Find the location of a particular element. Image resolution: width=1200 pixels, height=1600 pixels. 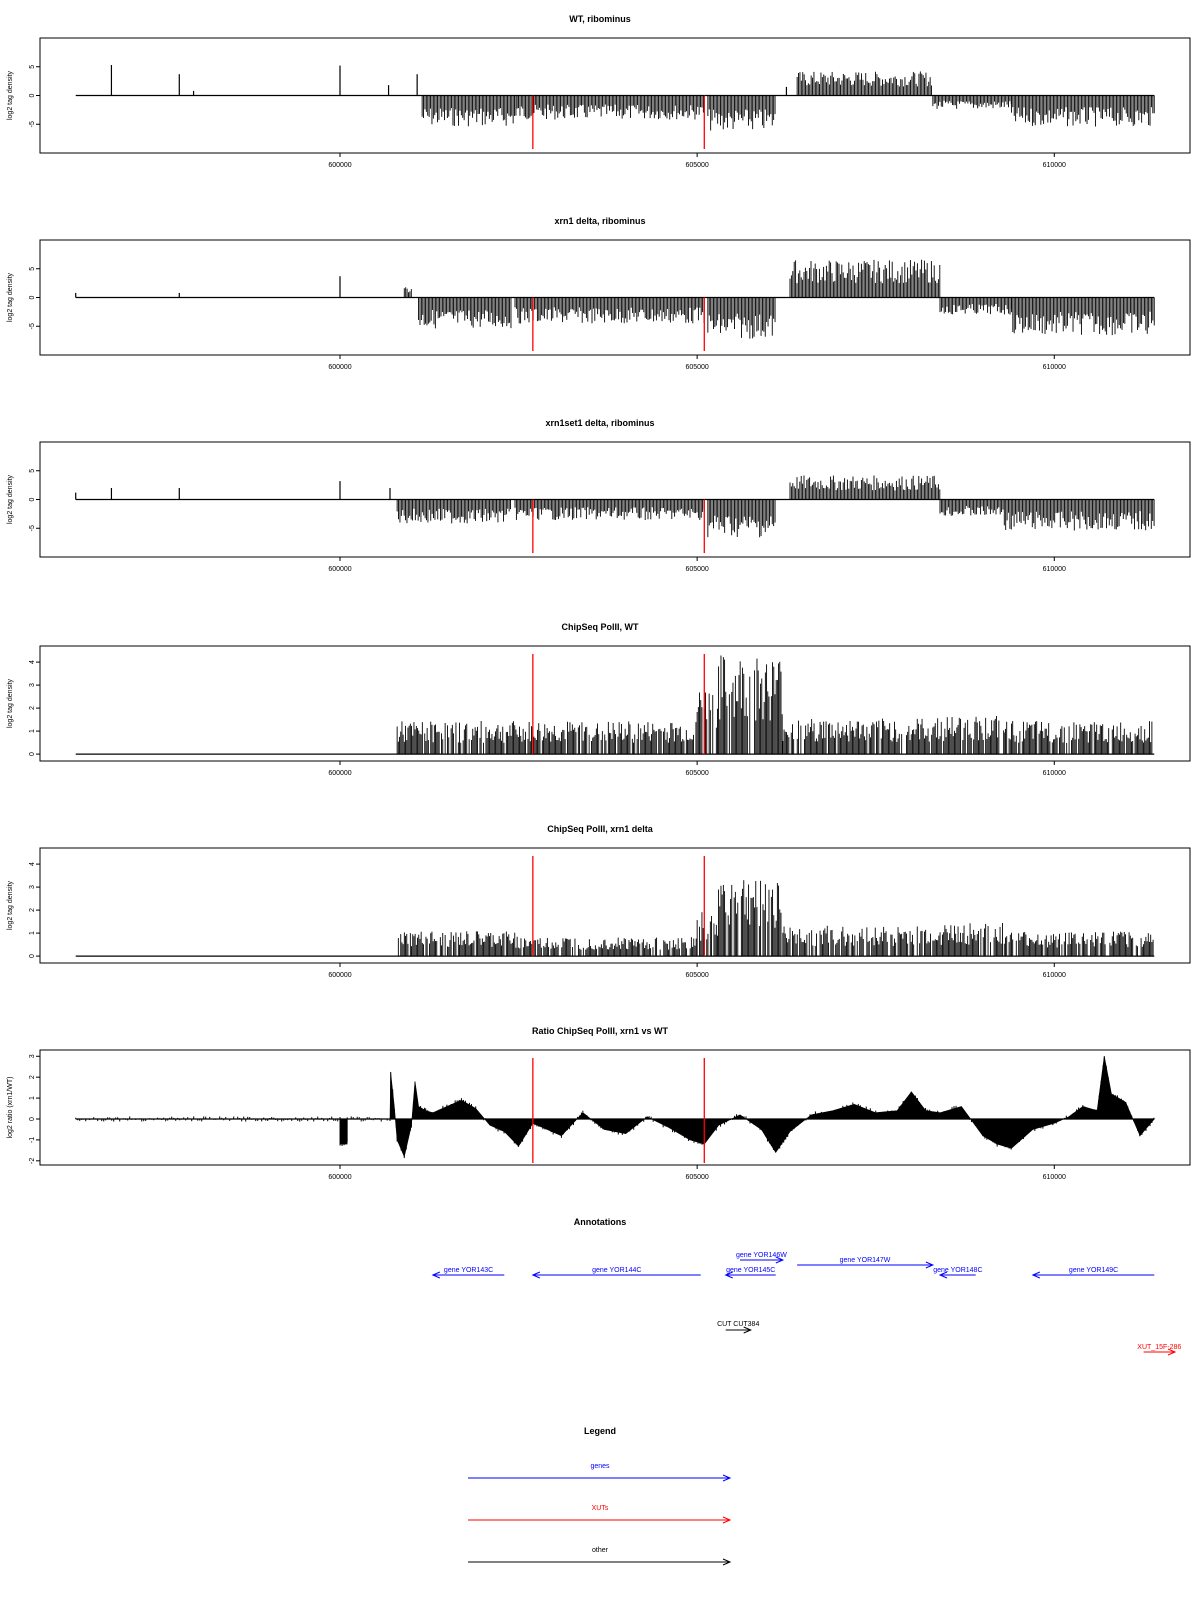

panel-title: Ratio ChipSeq PolII, xrn1 vs WT is located at coordinates (600, 1031).